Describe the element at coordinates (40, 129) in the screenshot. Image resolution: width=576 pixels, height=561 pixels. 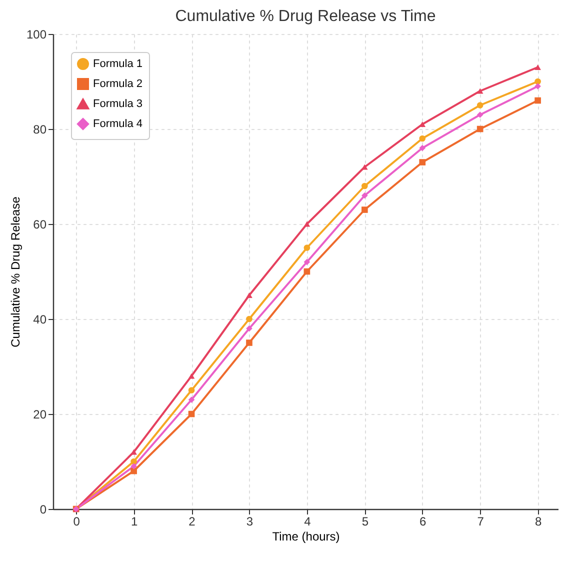
I see `y-tick-label: 80` at that location.